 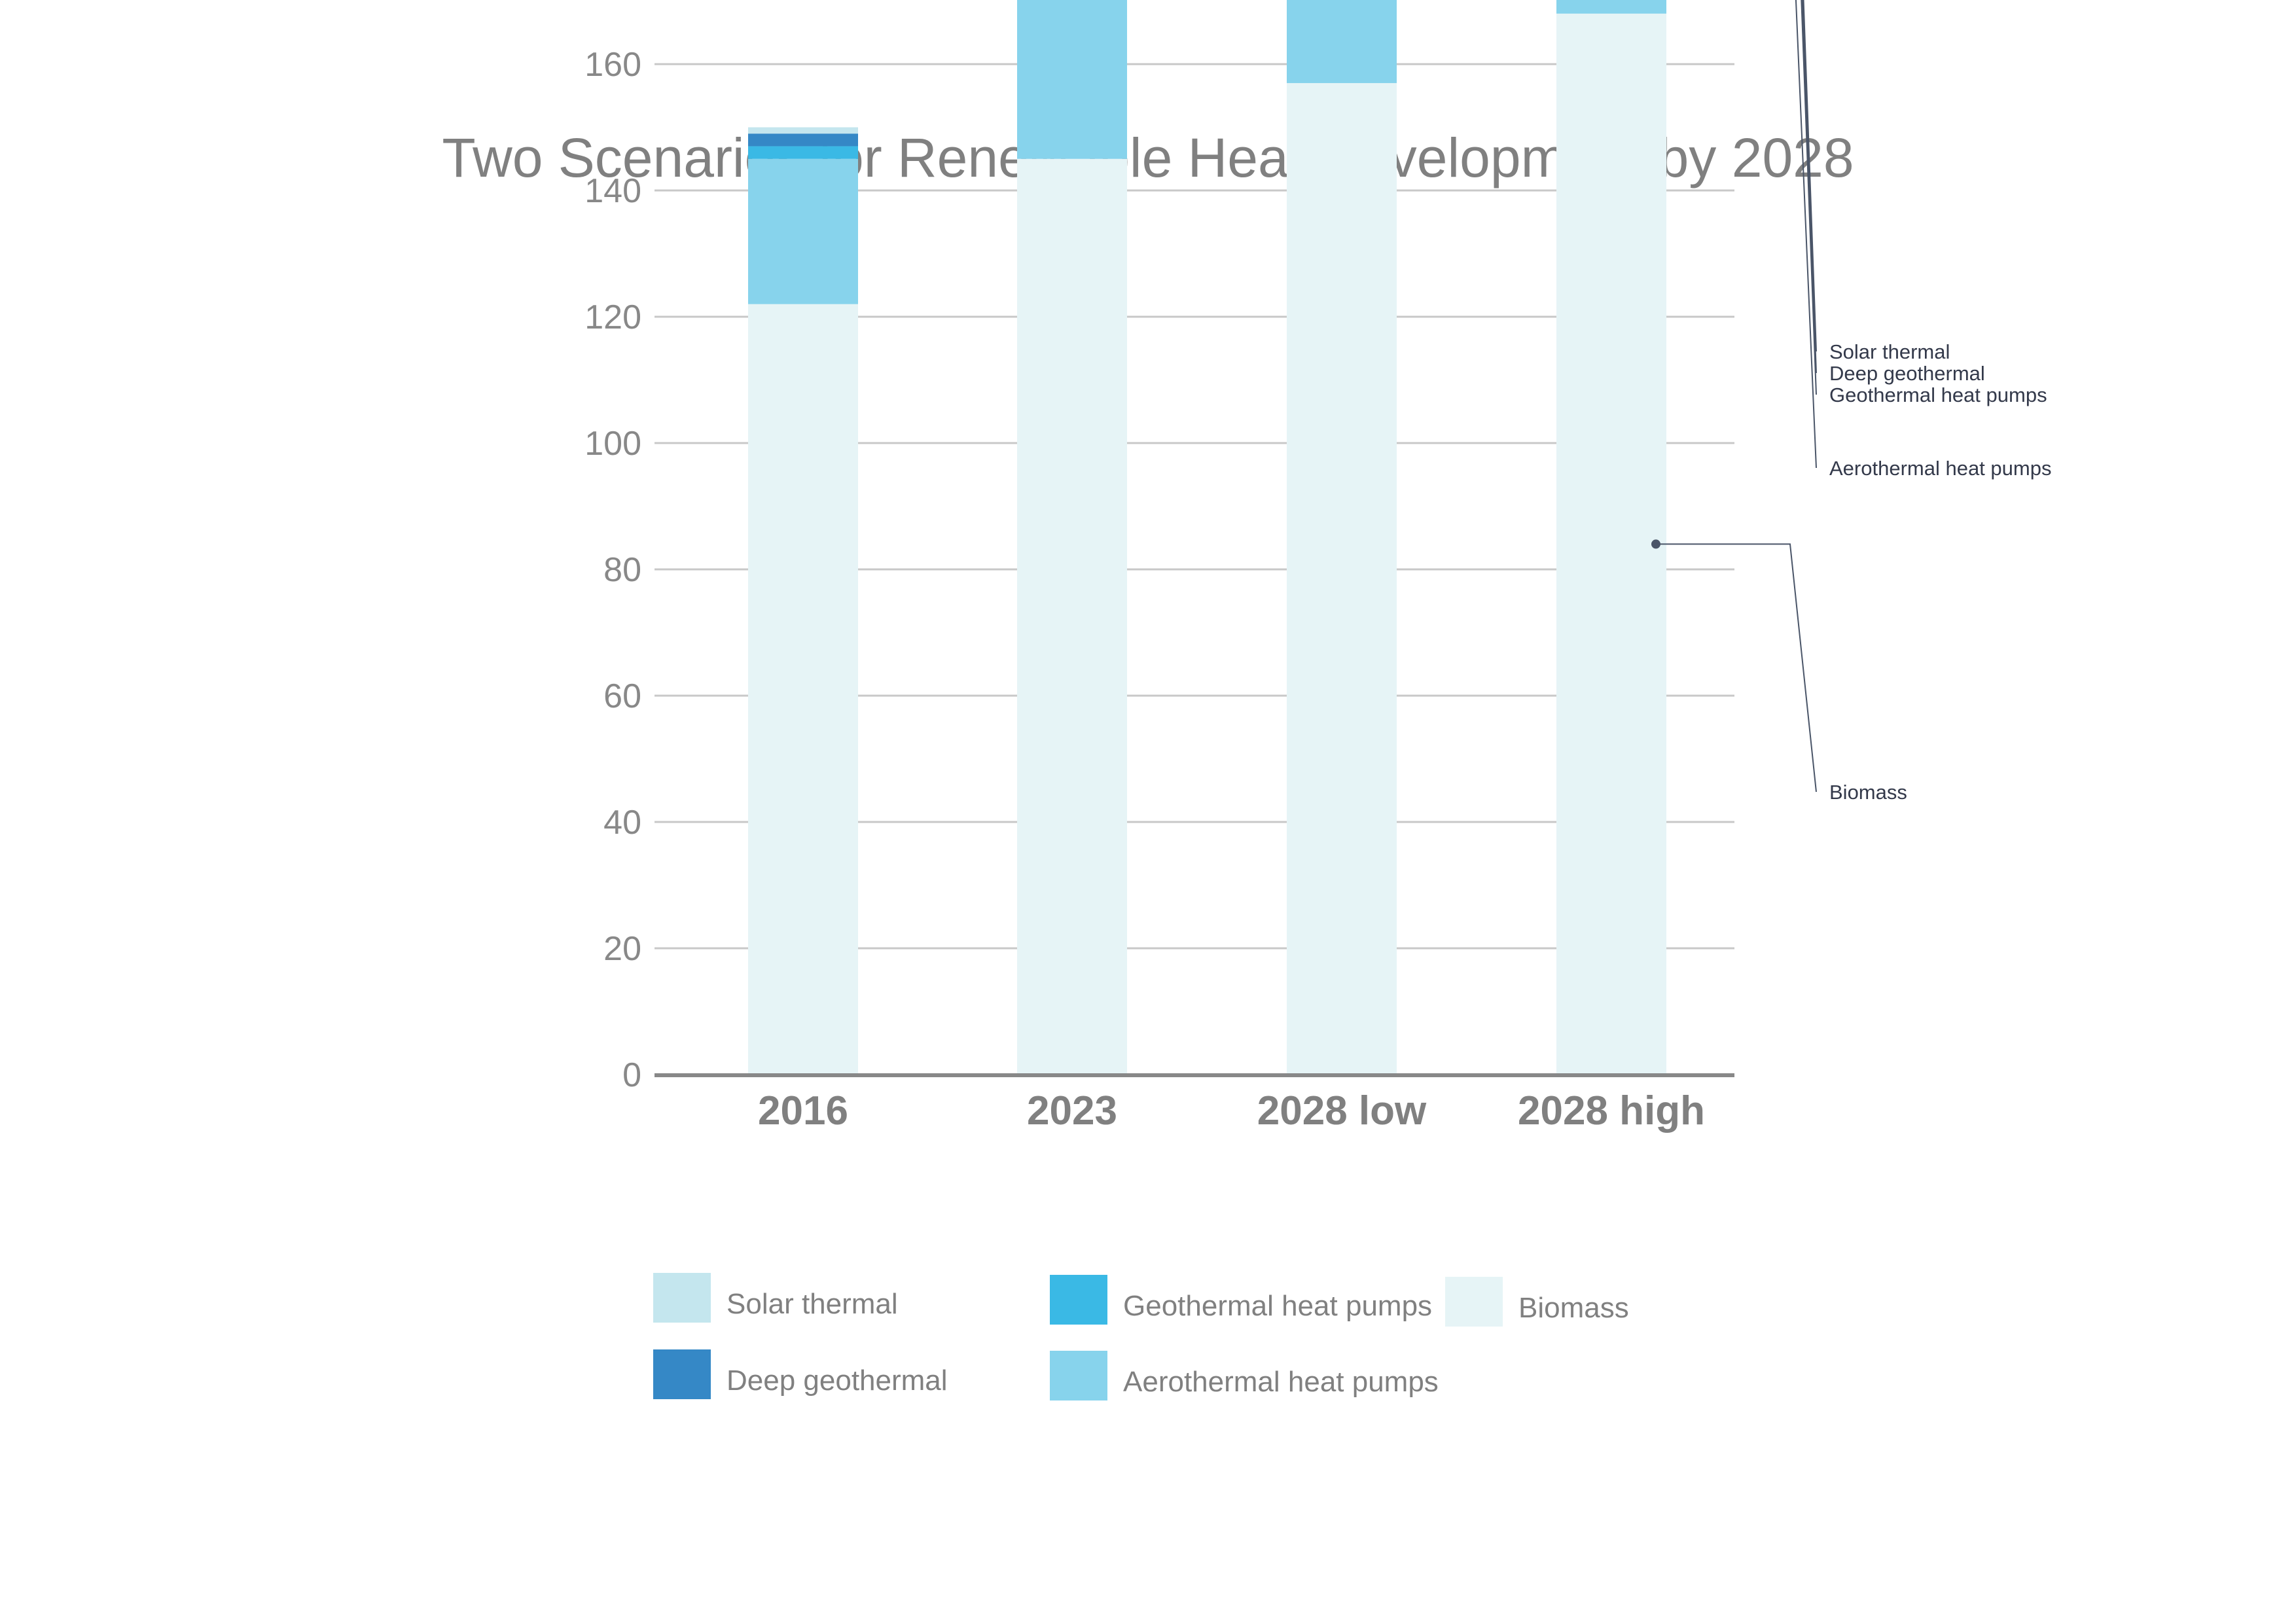 What do you see at coordinates (1342, 41) in the screenshot?
I see `bar-2028-low-aerothermal-heat-pumps` at bounding box center [1342, 41].